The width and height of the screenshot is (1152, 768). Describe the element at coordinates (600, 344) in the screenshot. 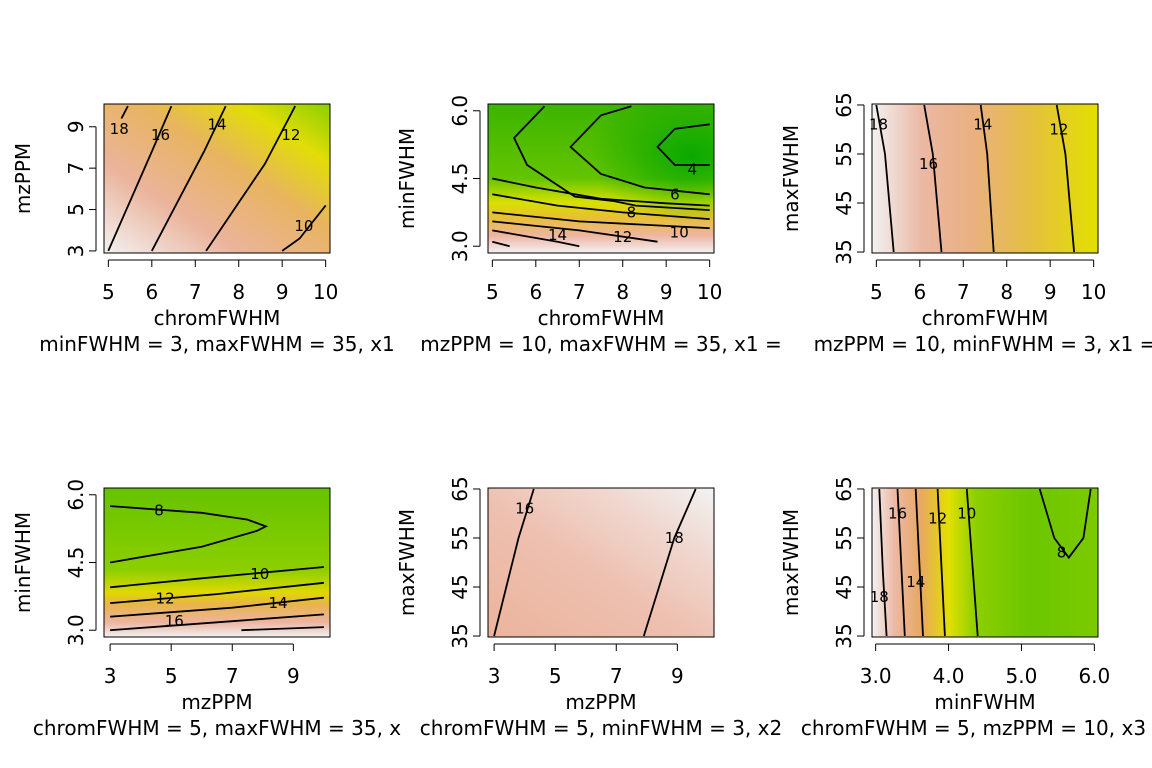

I see `slice-label: mzPPM = 10, maxFWHM = 35, x1 =` at that location.